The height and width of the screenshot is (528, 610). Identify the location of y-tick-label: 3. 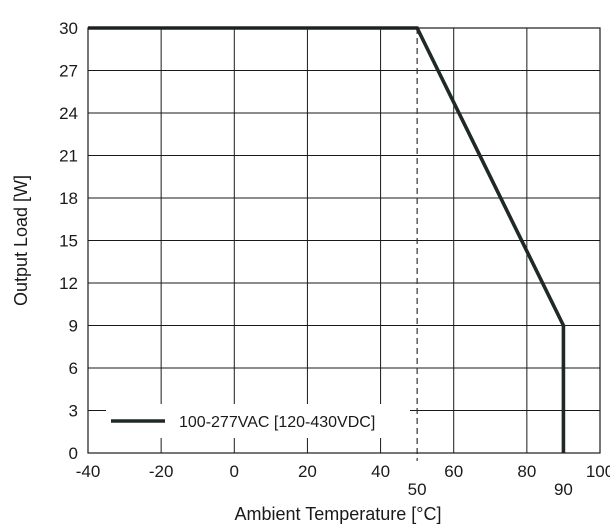
(73, 411).